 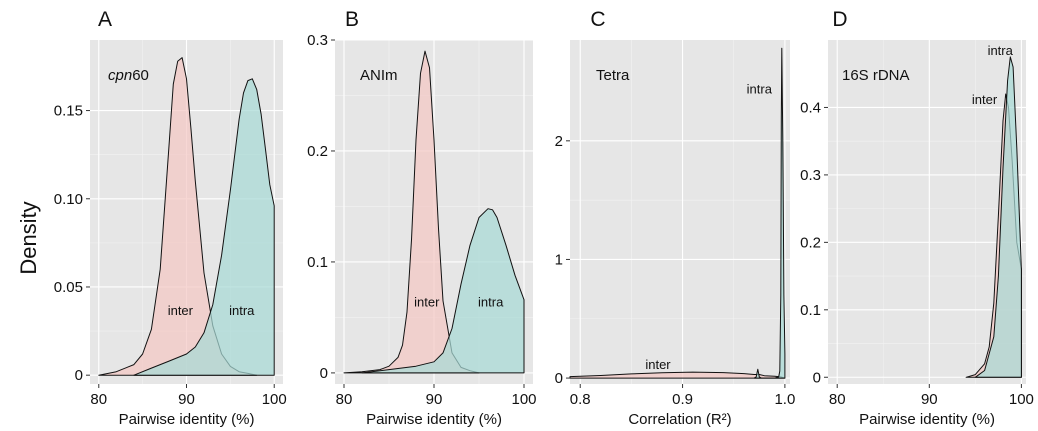 What do you see at coordinates (682, 399) in the screenshot?
I see `x-tick-label: 0.9` at bounding box center [682, 399].